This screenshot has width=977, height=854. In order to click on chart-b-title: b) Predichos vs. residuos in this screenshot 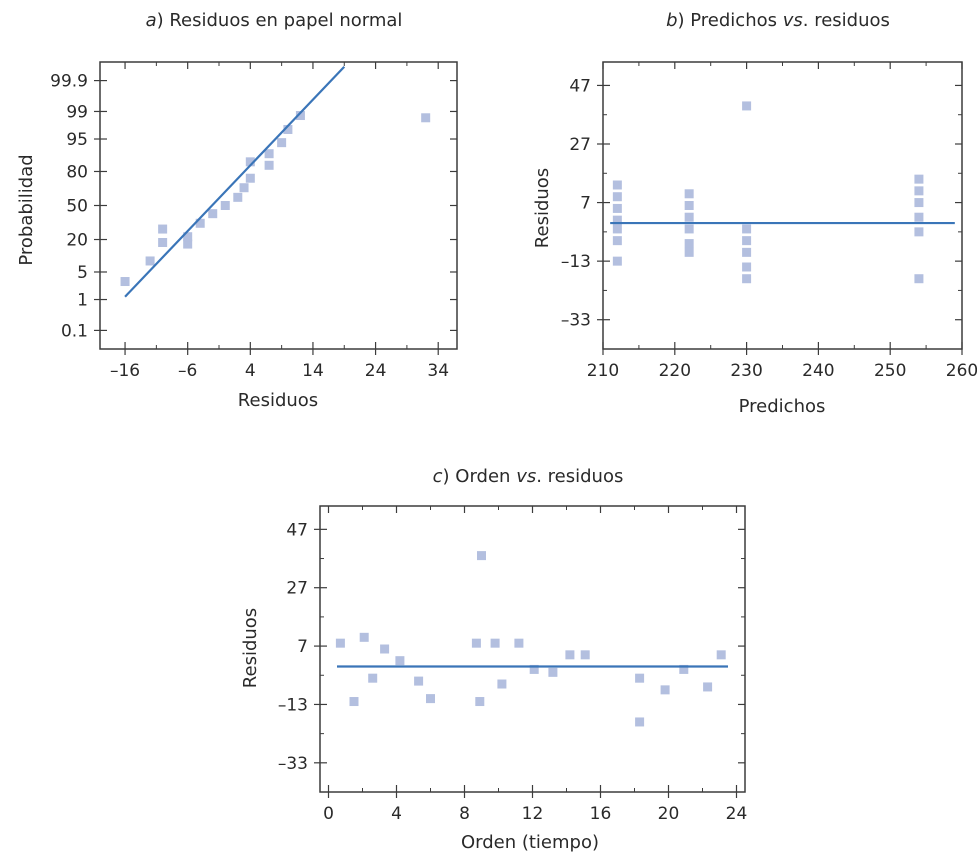, I will do `click(778, 20)`.